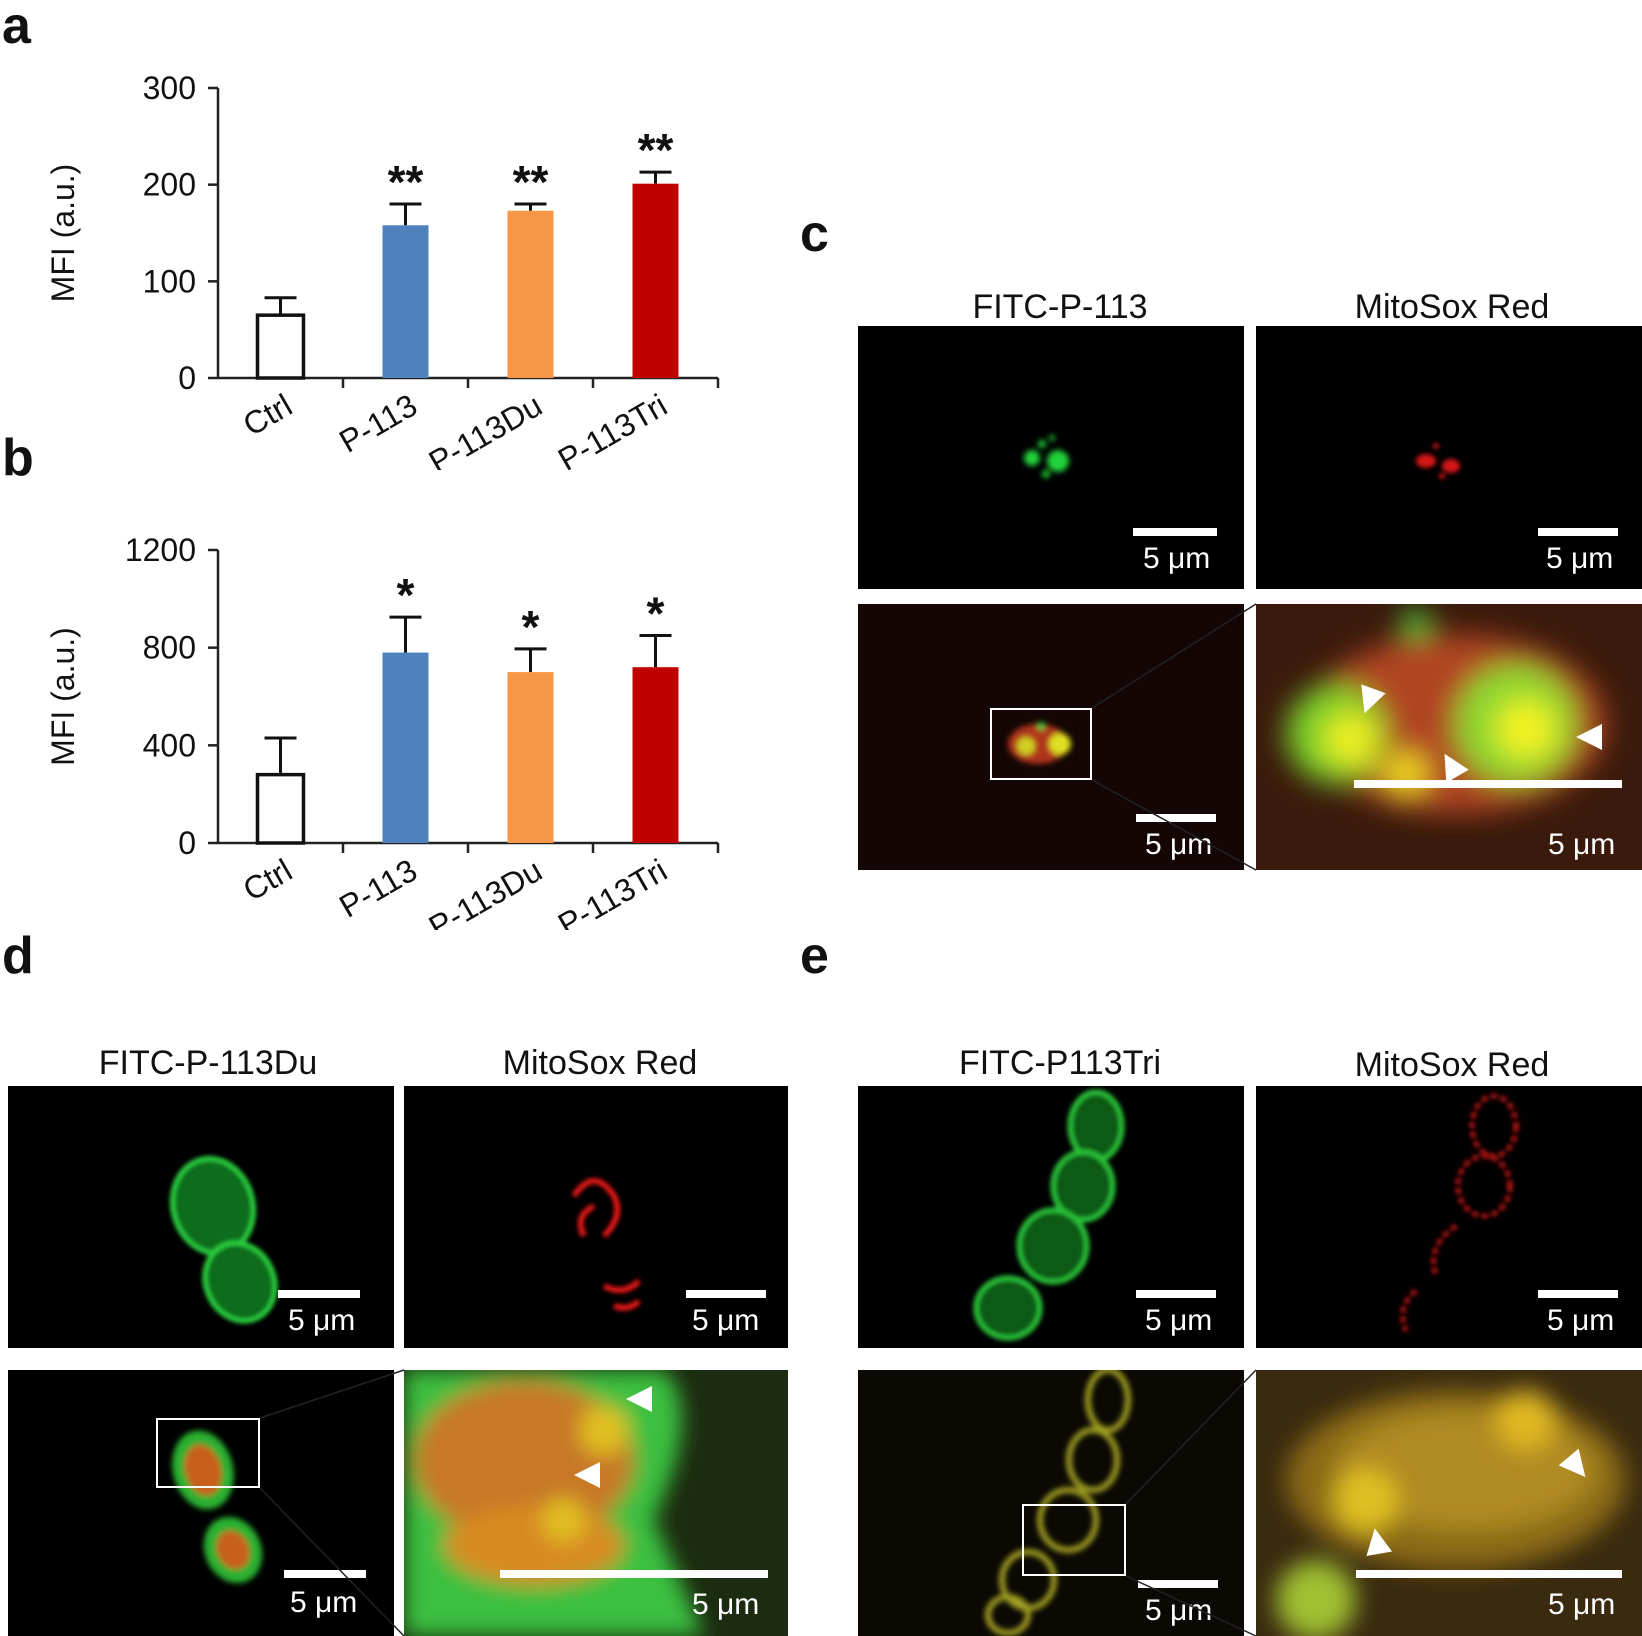  Describe the element at coordinates (814, 234) in the screenshot. I see `panel-letter-c: c` at that location.